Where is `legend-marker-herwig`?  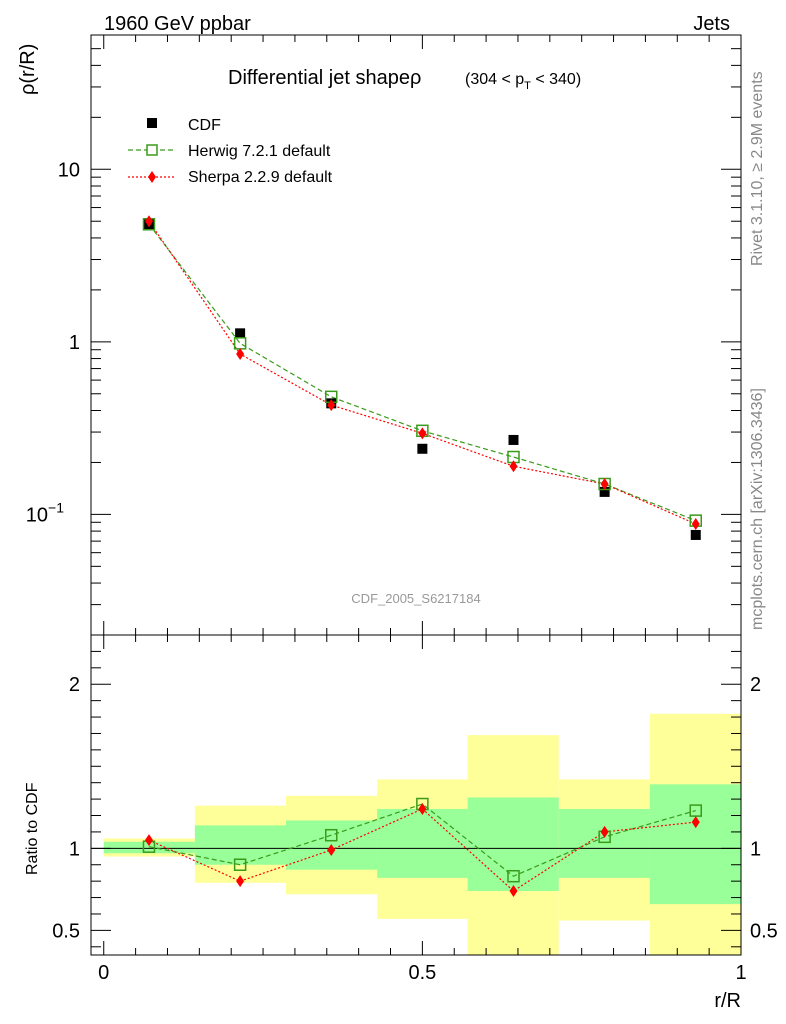
legend-marker-herwig is located at coordinates (152, 150).